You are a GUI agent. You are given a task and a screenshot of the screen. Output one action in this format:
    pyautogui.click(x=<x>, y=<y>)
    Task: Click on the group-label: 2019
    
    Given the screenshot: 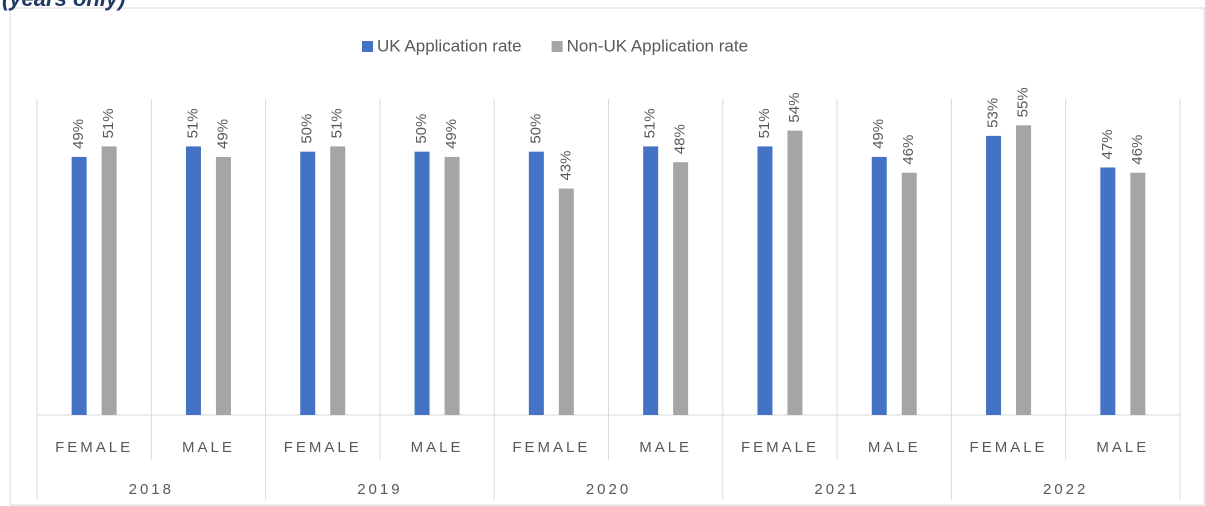 What is the action you would take?
    pyautogui.click(x=379, y=489)
    